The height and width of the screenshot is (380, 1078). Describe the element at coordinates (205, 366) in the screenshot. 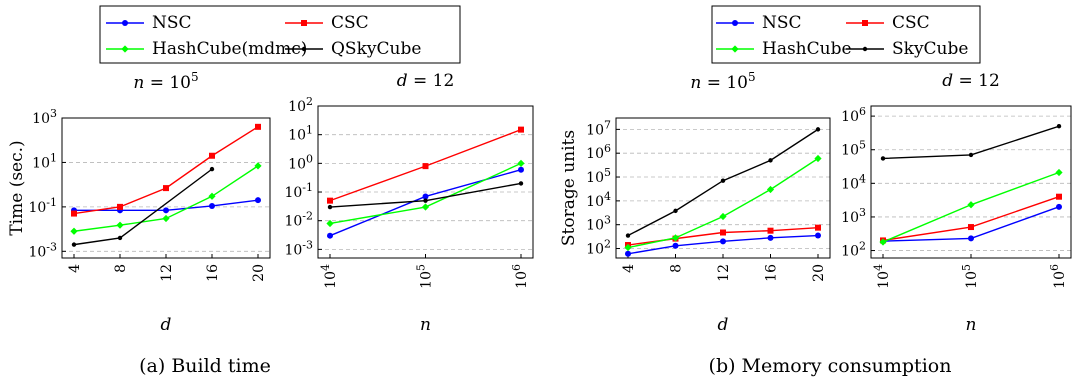

I see `caption-a: (a) Build time` at that location.